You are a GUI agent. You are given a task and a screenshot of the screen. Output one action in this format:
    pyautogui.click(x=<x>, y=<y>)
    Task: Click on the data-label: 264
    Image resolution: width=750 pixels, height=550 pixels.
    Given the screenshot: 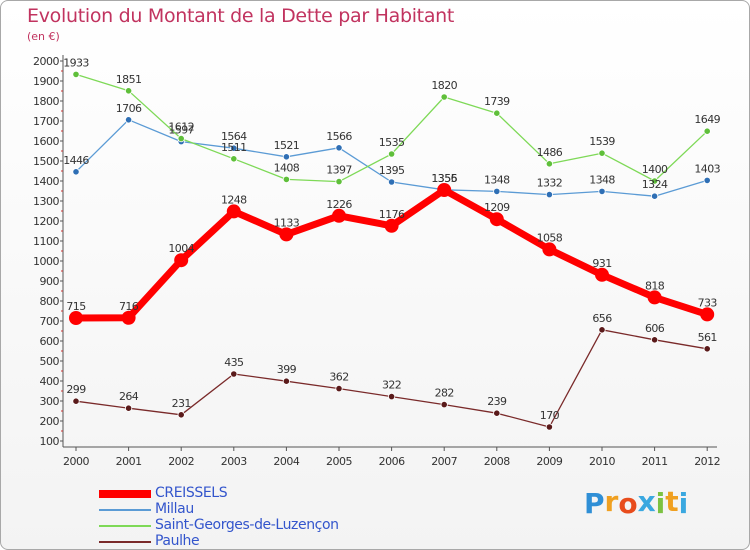 What is the action you would take?
    pyautogui.click(x=129, y=396)
    